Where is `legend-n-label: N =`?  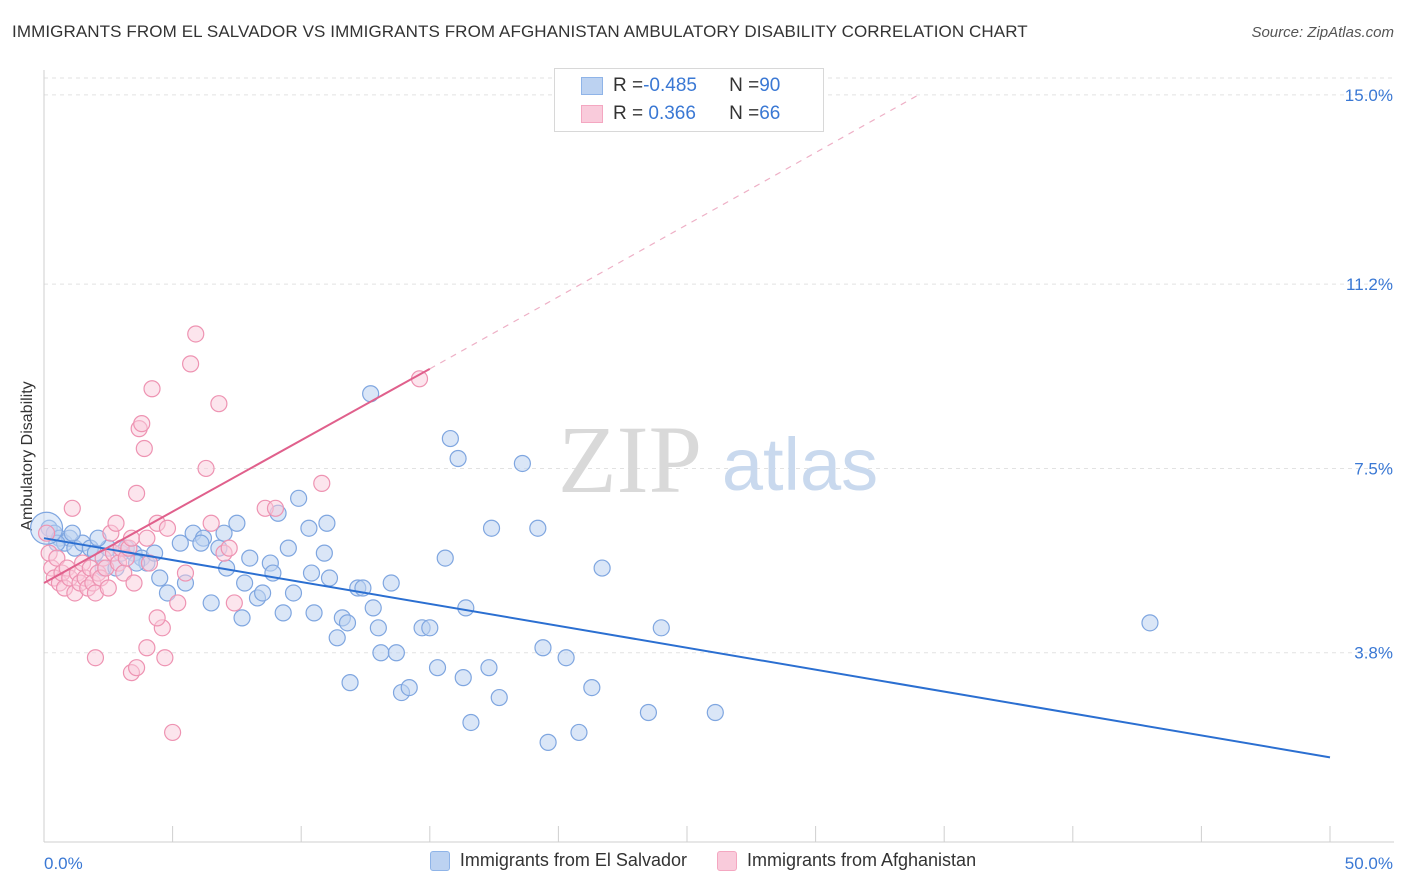 legend-n-label: N = is located at coordinates (744, 113).